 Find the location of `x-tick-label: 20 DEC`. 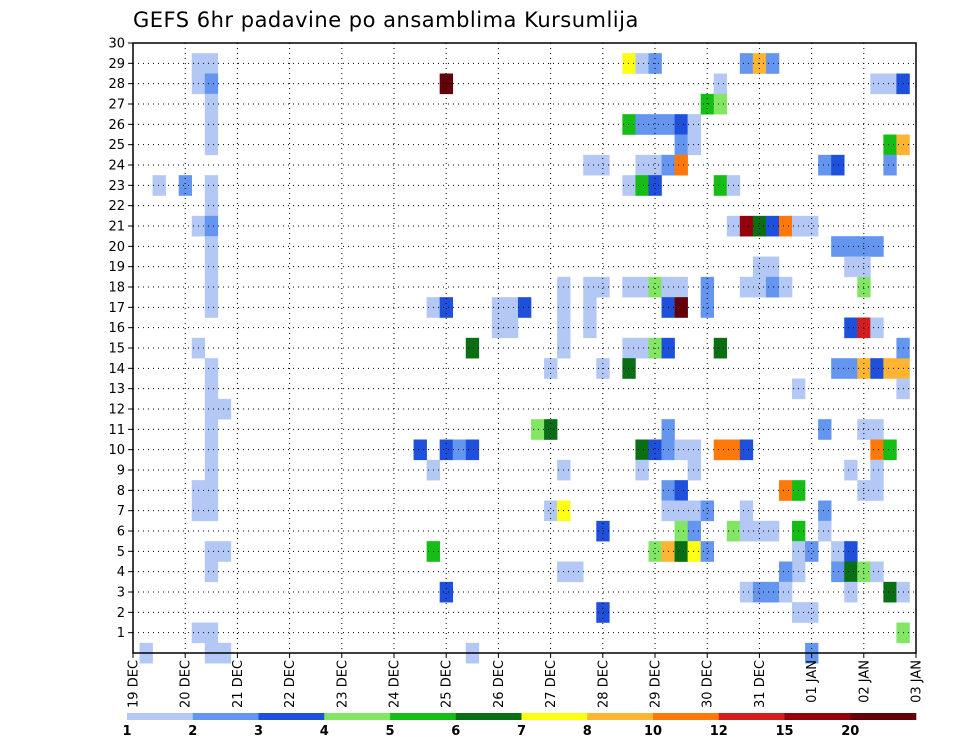

x-tick-label: 20 DEC is located at coordinates (186, 684).